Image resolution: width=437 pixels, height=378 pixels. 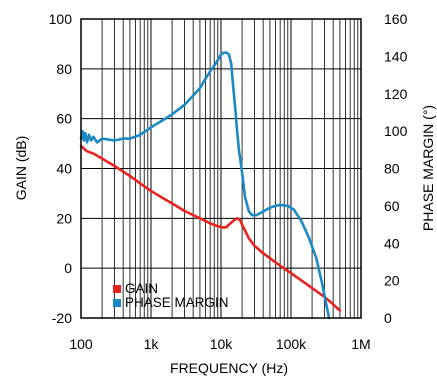 I want to click on x-tick-label: 10k, so click(x=222, y=344).